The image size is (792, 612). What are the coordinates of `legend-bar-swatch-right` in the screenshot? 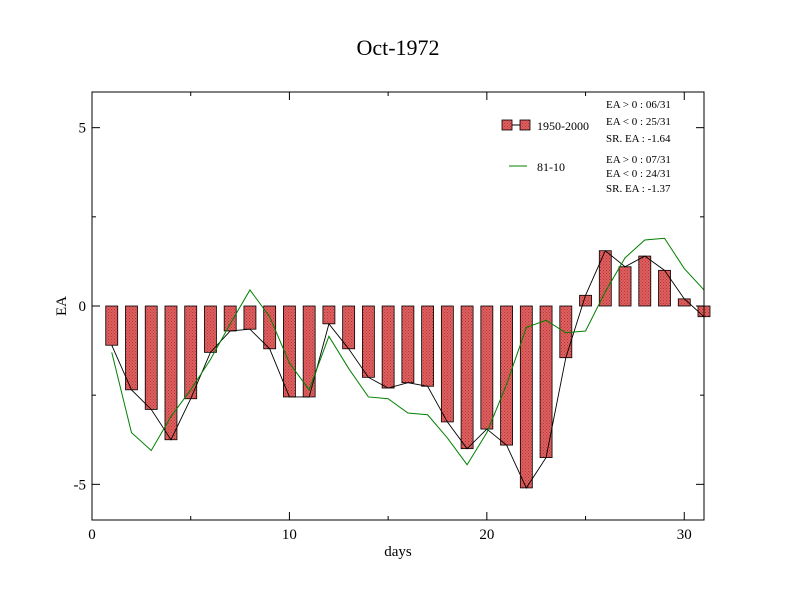 It's located at (525, 125).